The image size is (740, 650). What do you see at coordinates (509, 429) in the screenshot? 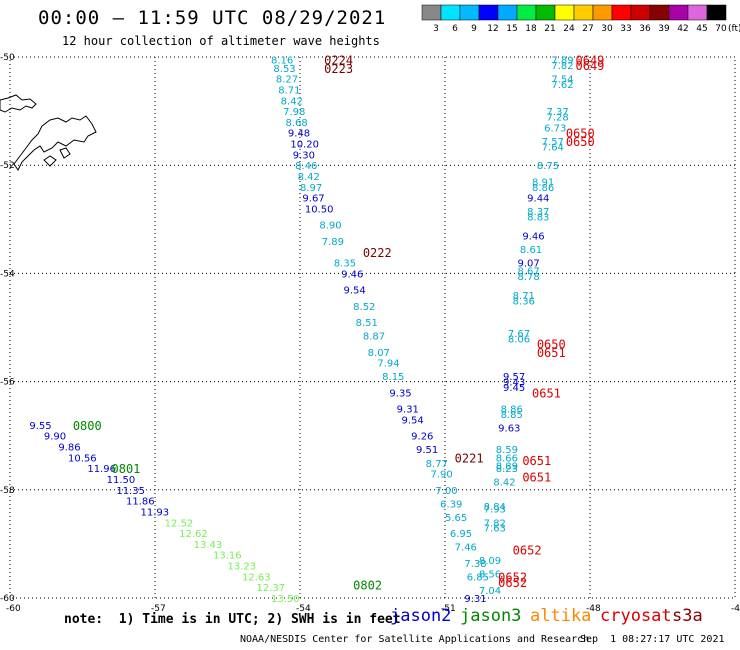
I see `swh-value: 9.63` at bounding box center [509, 429].